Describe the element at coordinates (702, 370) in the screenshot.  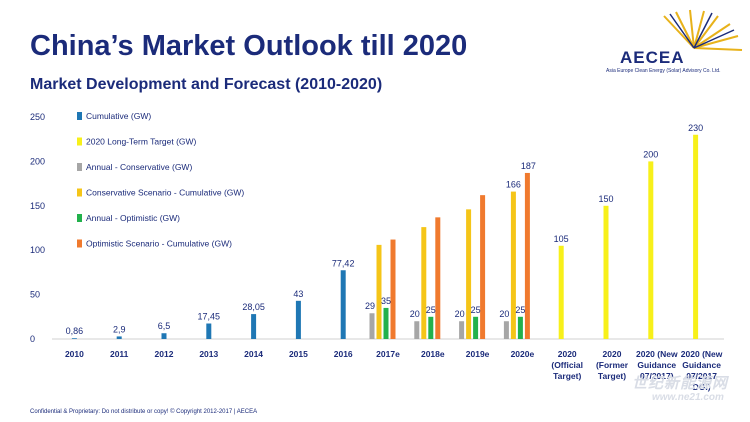
I see `x-tick-label: 2020 (New Guidance 07/2017 DGI)` at that location.